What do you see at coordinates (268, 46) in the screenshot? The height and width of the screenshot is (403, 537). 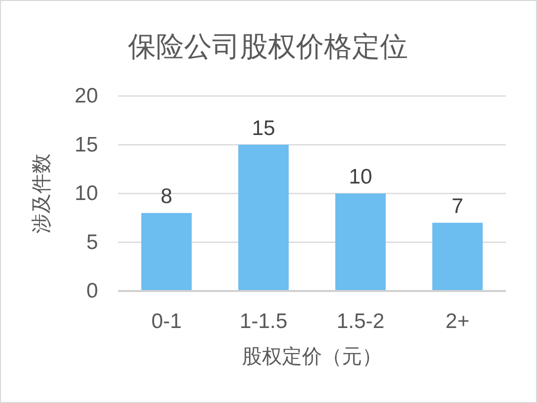 I see `chart-title: 保险公司股权价格定位` at bounding box center [268, 46].